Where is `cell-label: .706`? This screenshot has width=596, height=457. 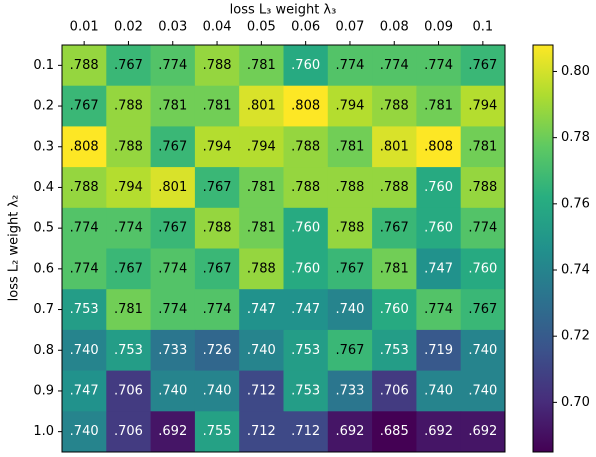
cell-label: .706 is located at coordinates (128, 390).